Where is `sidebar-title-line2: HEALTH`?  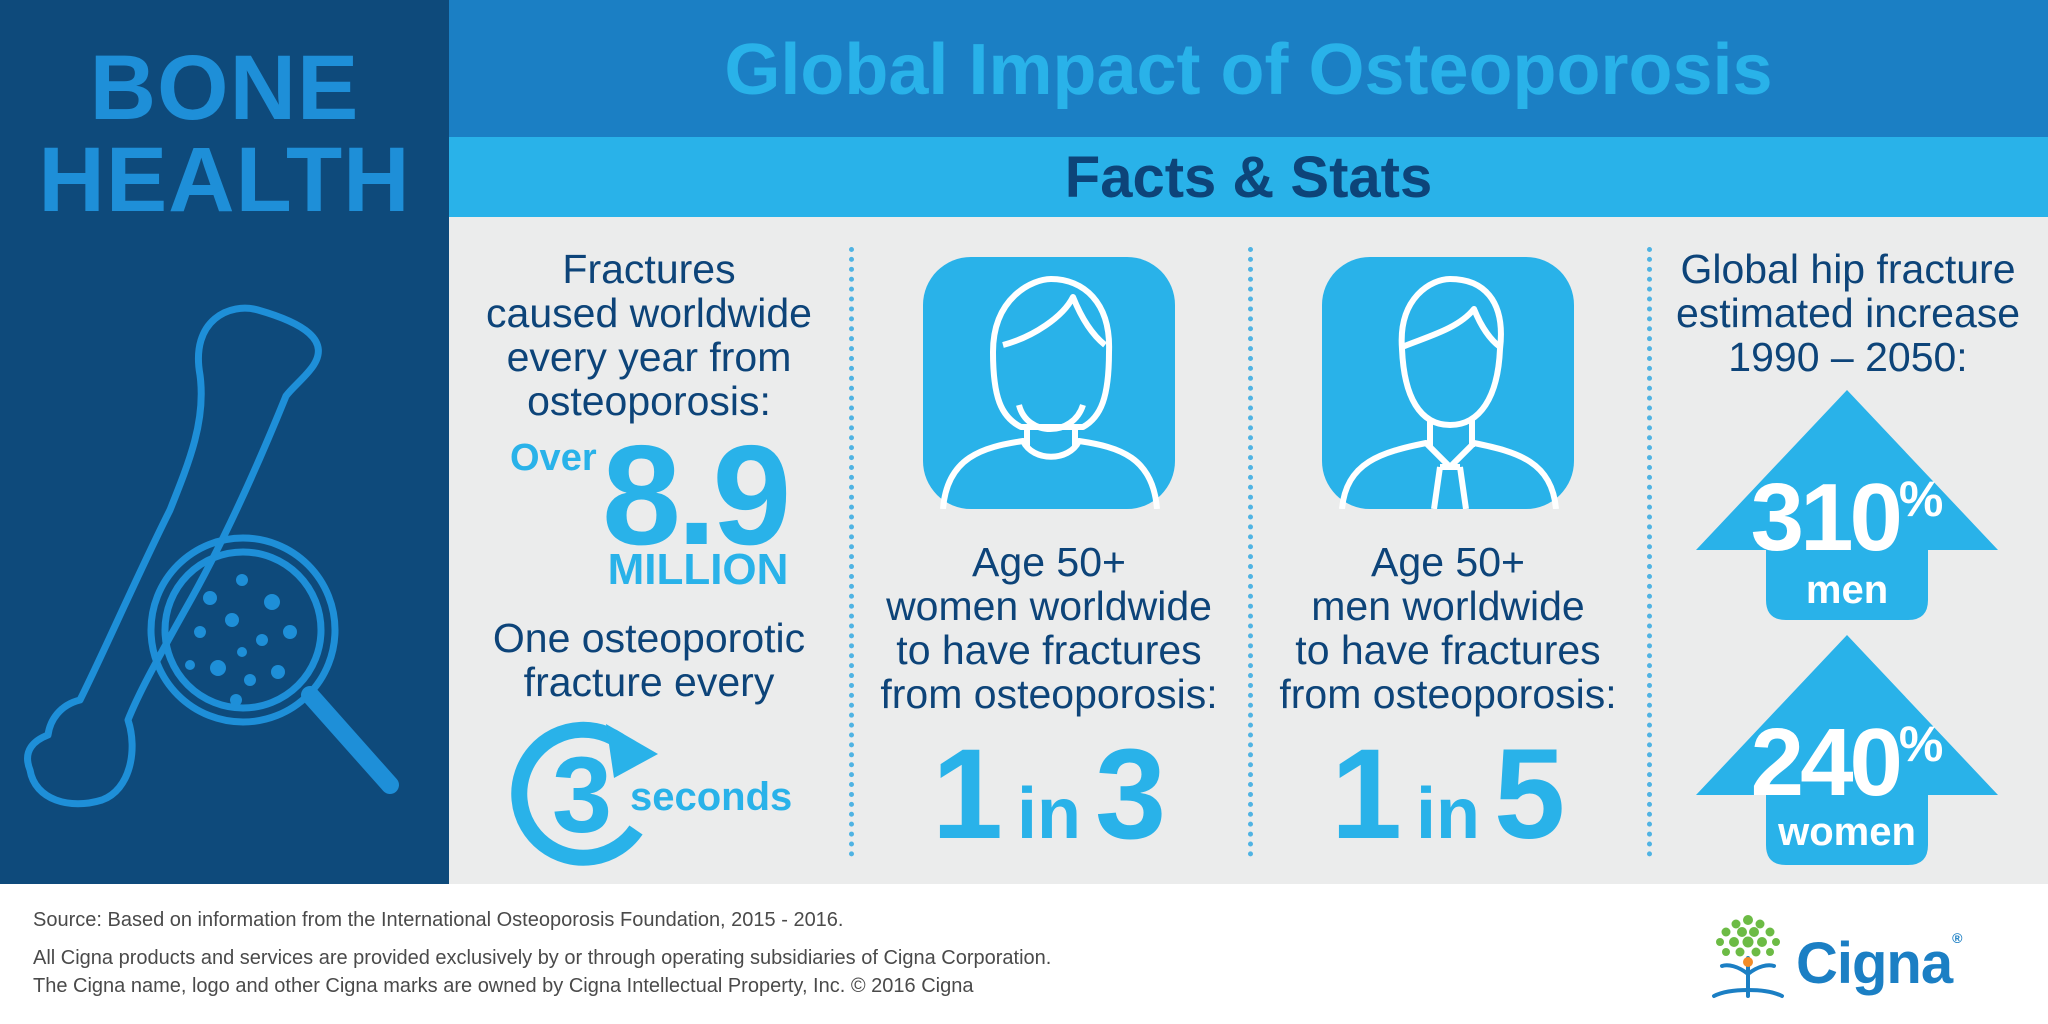
sidebar-title-line2: HEALTH is located at coordinates (224, 180).